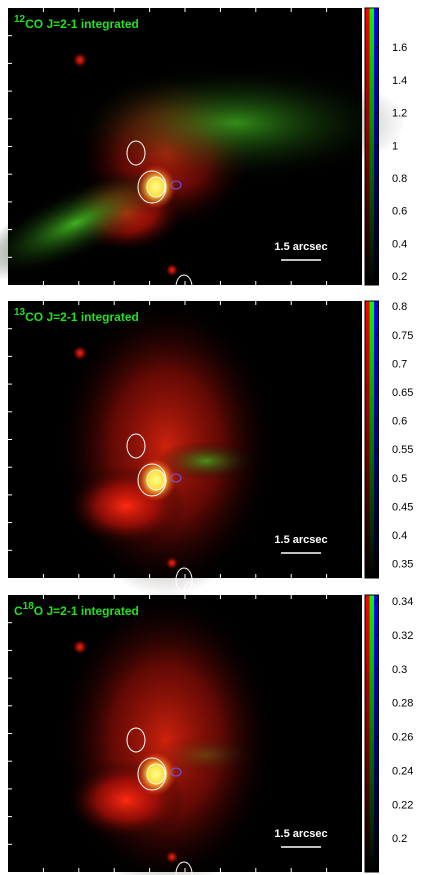 The height and width of the screenshot is (875, 421). Describe the element at coordinates (20, 312) in the screenshot. I see `title-part: 13` at that location.